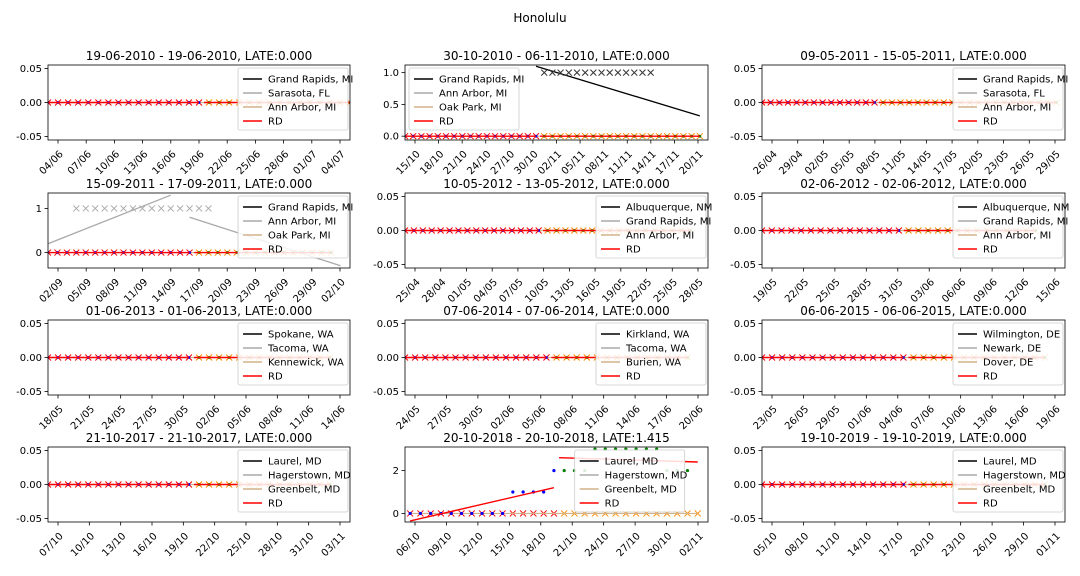 The height and width of the screenshot is (576, 1080). What do you see at coordinates (221, 291) in the screenshot?
I see `x-tick-label: 20/09` at bounding box center [221, 291].